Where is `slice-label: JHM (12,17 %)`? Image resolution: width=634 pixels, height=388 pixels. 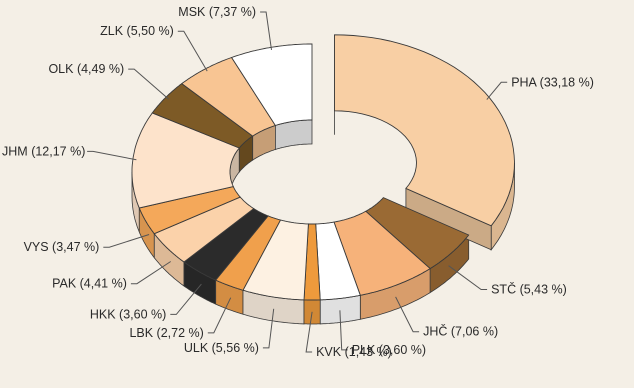 slice-label: JHM (12,17 %) is located at coordinates (43, 151).